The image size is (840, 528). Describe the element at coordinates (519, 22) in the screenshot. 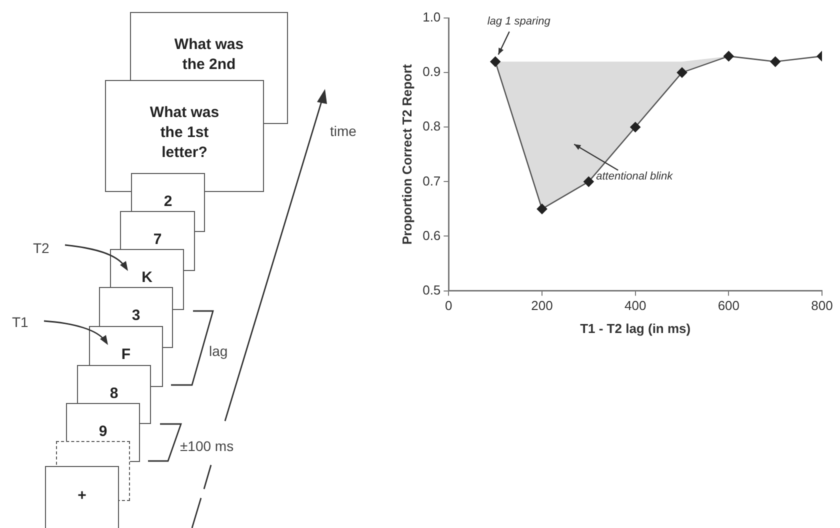

I see `annotation: lag 1 sparing` at that location.